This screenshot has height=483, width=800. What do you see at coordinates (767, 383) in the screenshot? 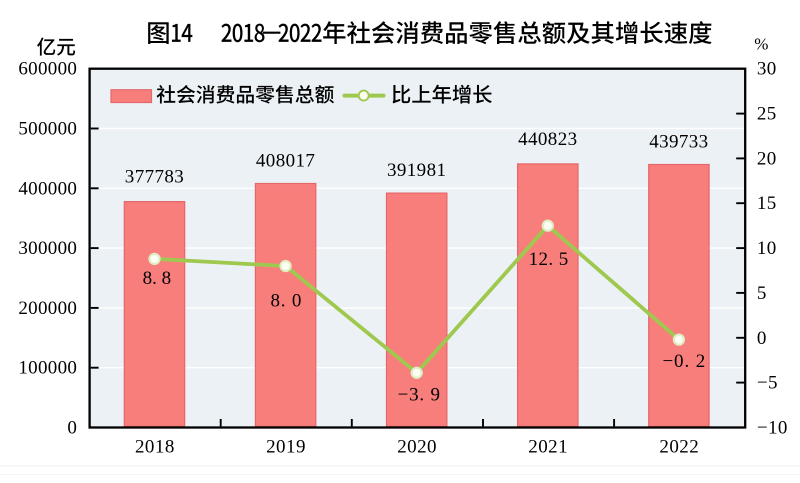
I see `svg-text: −5` at bounding box center [767, 383].